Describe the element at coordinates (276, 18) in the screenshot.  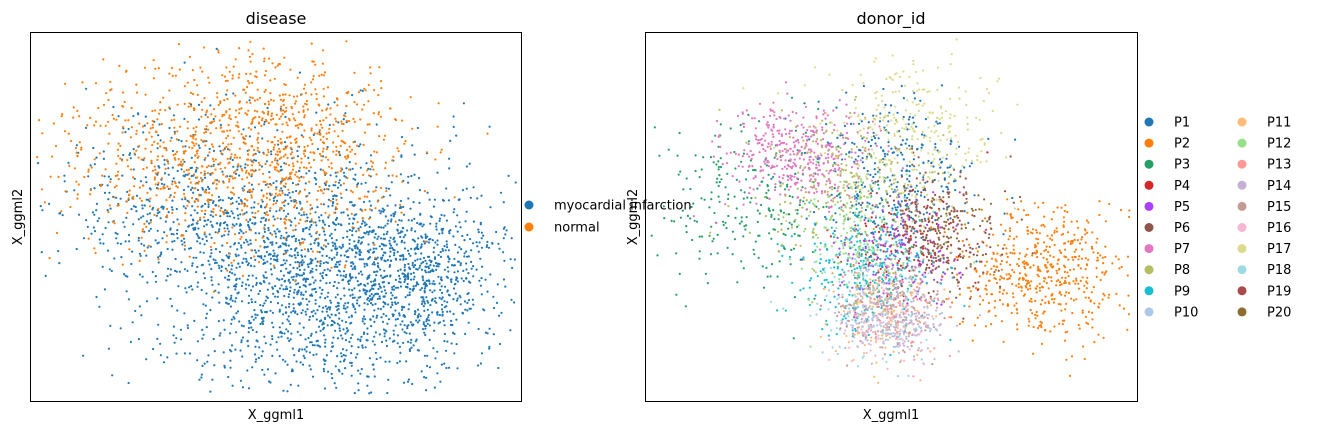
I see `panel-title: disease` at that location.